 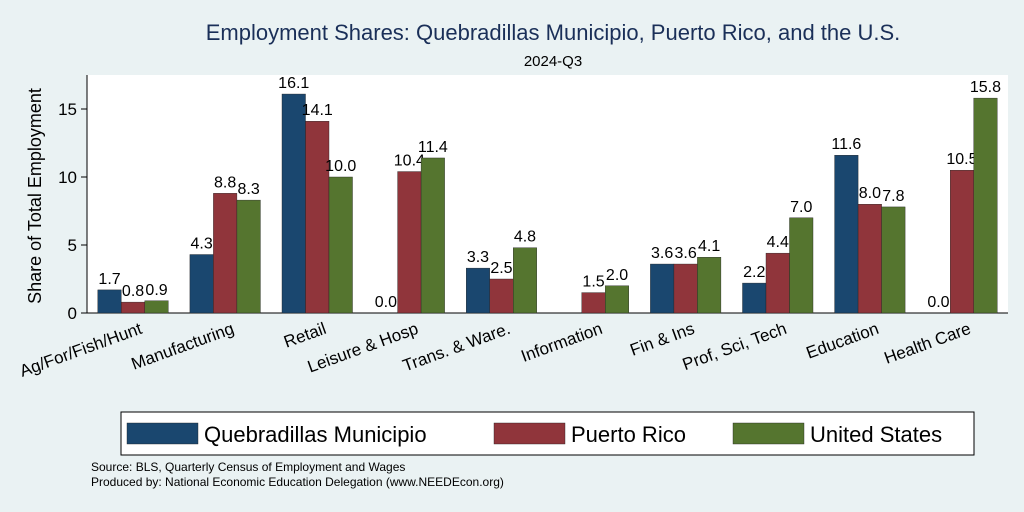 I want to click on bar-value-label: 1.5, so click(x=593, y=282).